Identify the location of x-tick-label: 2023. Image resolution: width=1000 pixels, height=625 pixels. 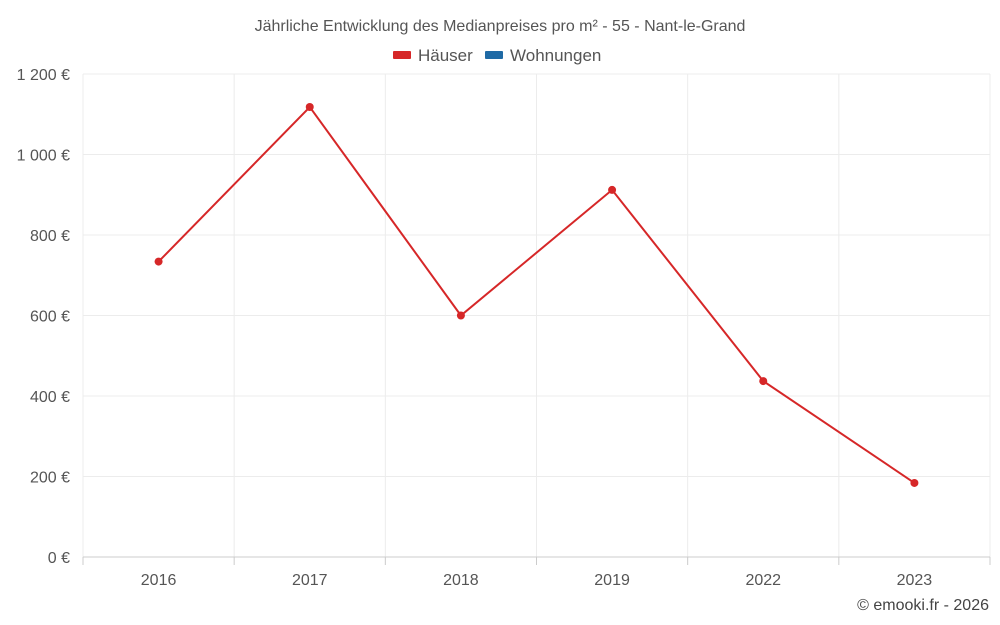
(915, 580).